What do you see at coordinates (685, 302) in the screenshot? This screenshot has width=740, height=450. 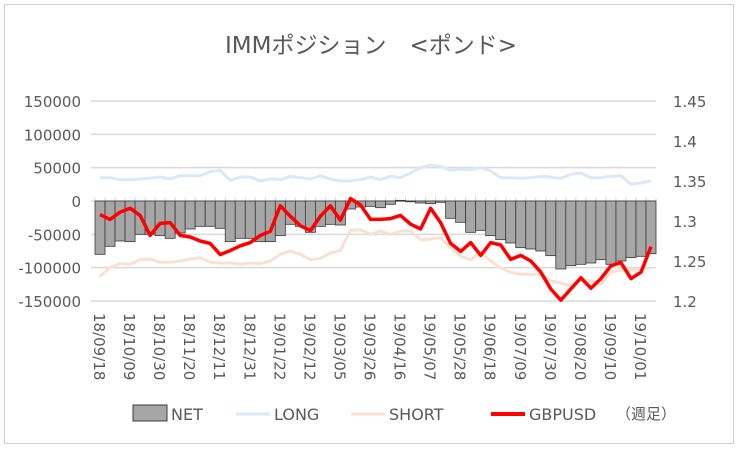 I see `y-right-tick-label: 1.2` at bounding box center [685, 302].